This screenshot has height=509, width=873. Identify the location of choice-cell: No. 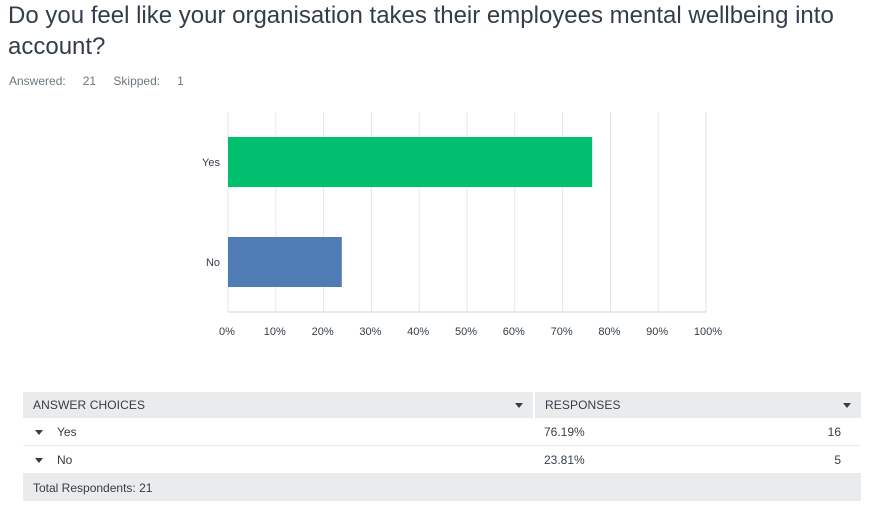
(278, 459).